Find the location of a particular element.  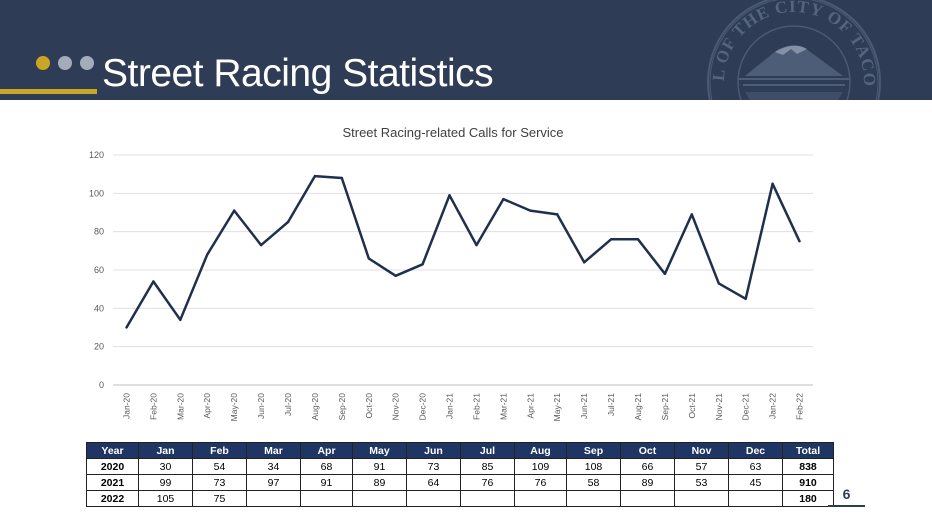

y-tick-label: 60 is located at coordinates (99, 270).